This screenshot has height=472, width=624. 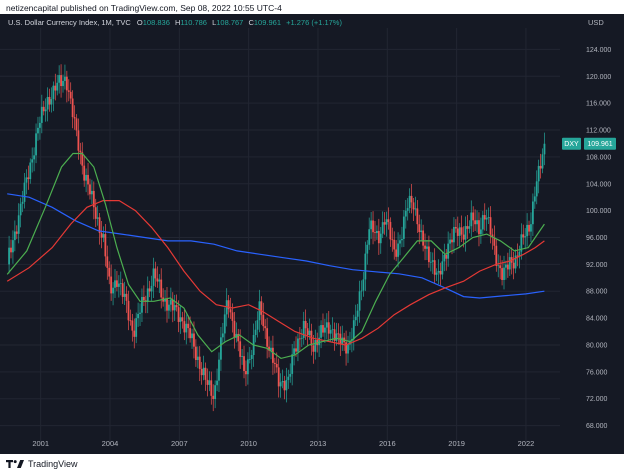 What do you see at coordinates (598, 157) in the screenshot?
I see `price-tick-label: 108.000` at bounding box center [598, 157].